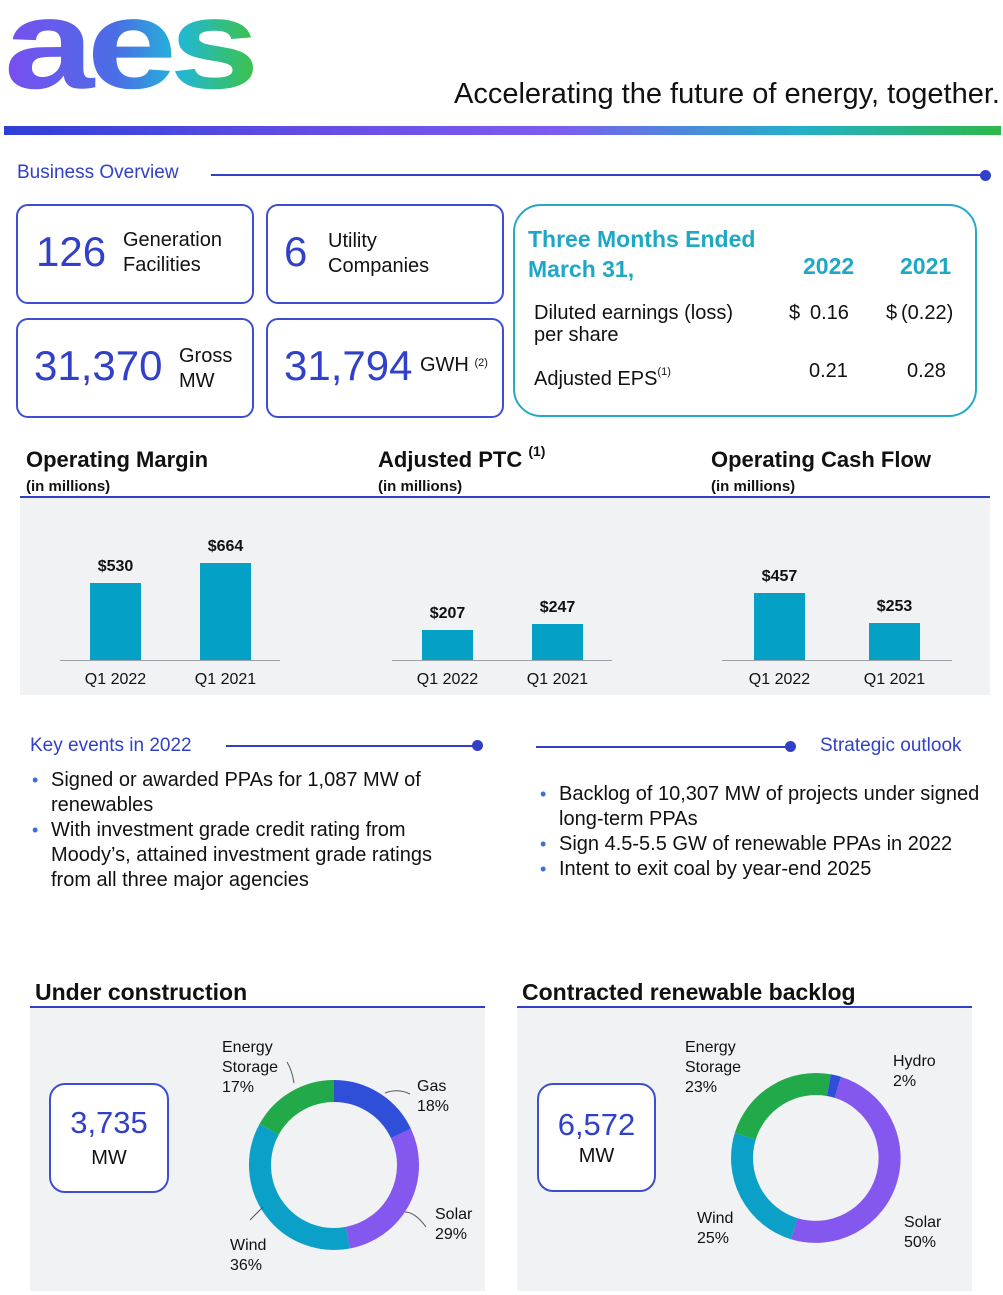  I want to click on stat-value: 126, so click(71, 251).